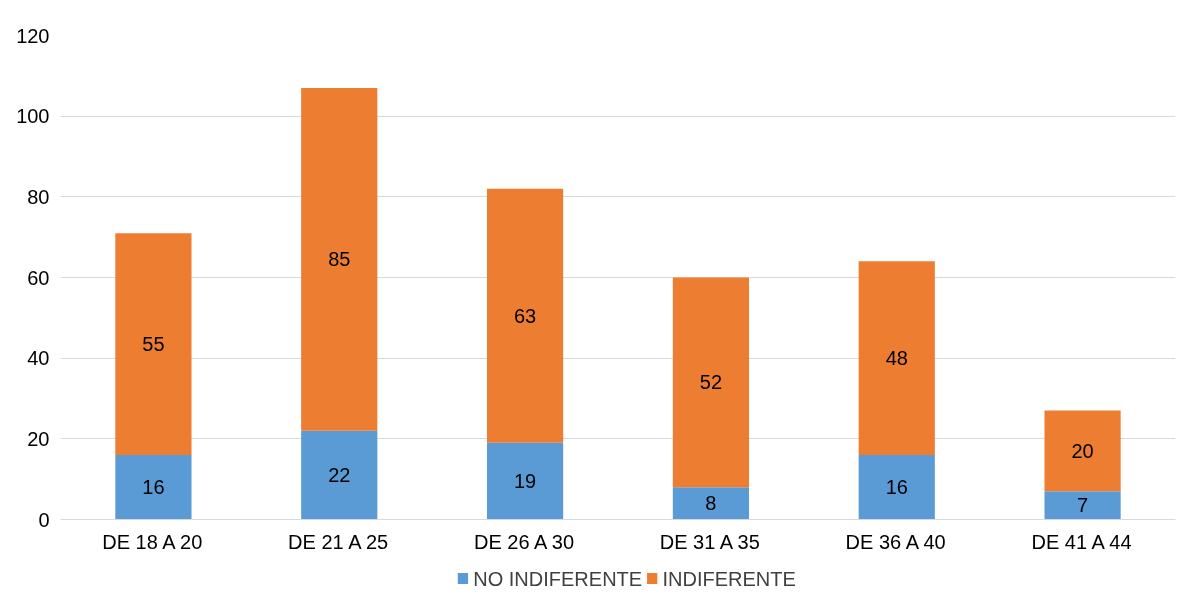 Image resolution: width=1195 pixels, height=610 pixels. I want to click on x-tick-label: DE 21 A 25, so click(338, 541).